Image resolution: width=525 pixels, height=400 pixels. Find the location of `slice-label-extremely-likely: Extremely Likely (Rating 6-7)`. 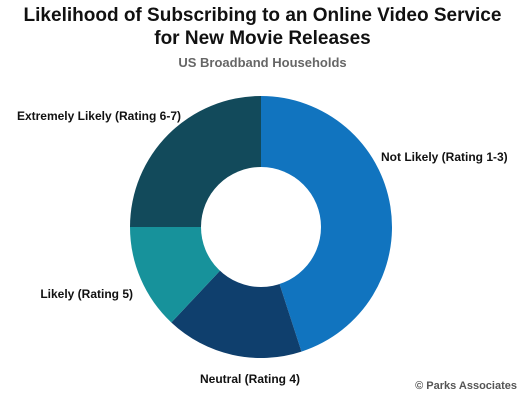

slice-label-extremely-likely: Extremely Likely (Rating 6-7) is located at coordinates (99, 116).